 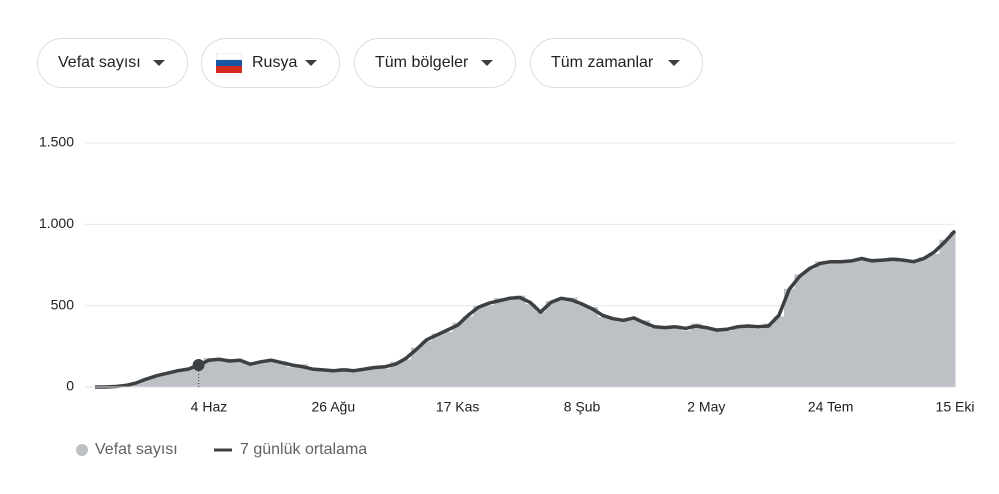 What do you see at coordinates (422, 62) in the screenshot?
I see `filter-label: Tüm bölgeler` at bounding box center [422, 62].